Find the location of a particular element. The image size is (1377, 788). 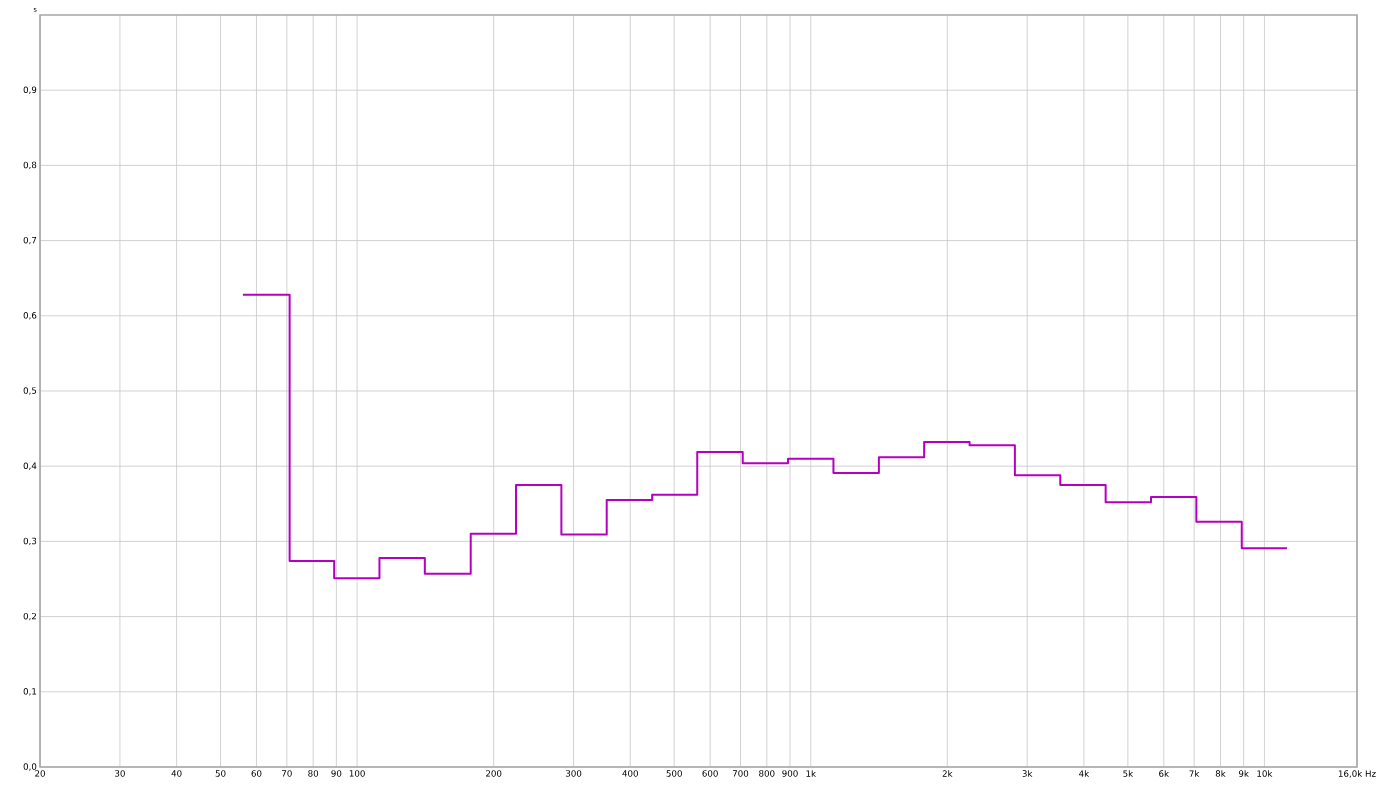

x-tick-label: 200 is located at coordinates (494, 773).